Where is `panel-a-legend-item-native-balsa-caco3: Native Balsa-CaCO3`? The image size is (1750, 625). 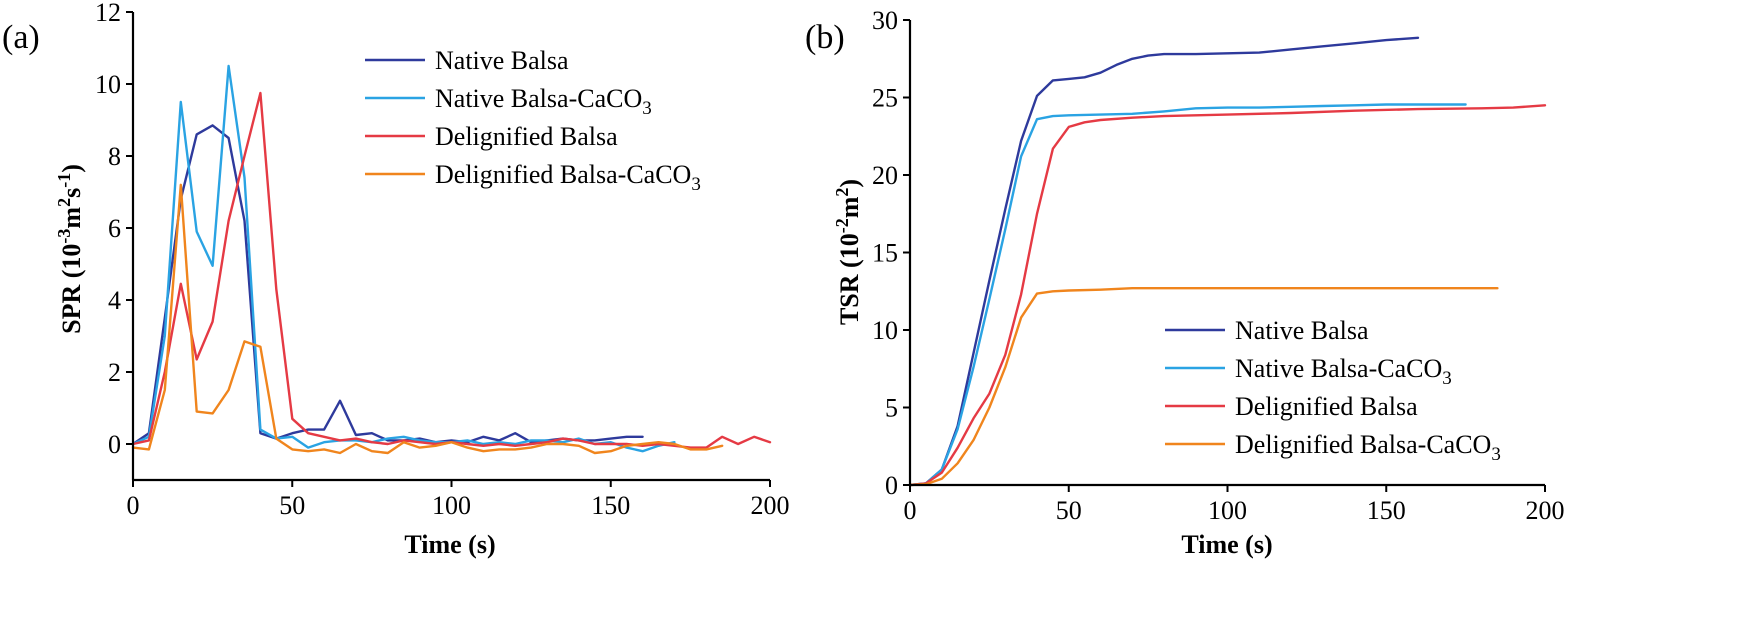
panel-a-legend-item-native-balsa-caco3: Native Balsa-CaCO3 is located at coordinates (508, 101).